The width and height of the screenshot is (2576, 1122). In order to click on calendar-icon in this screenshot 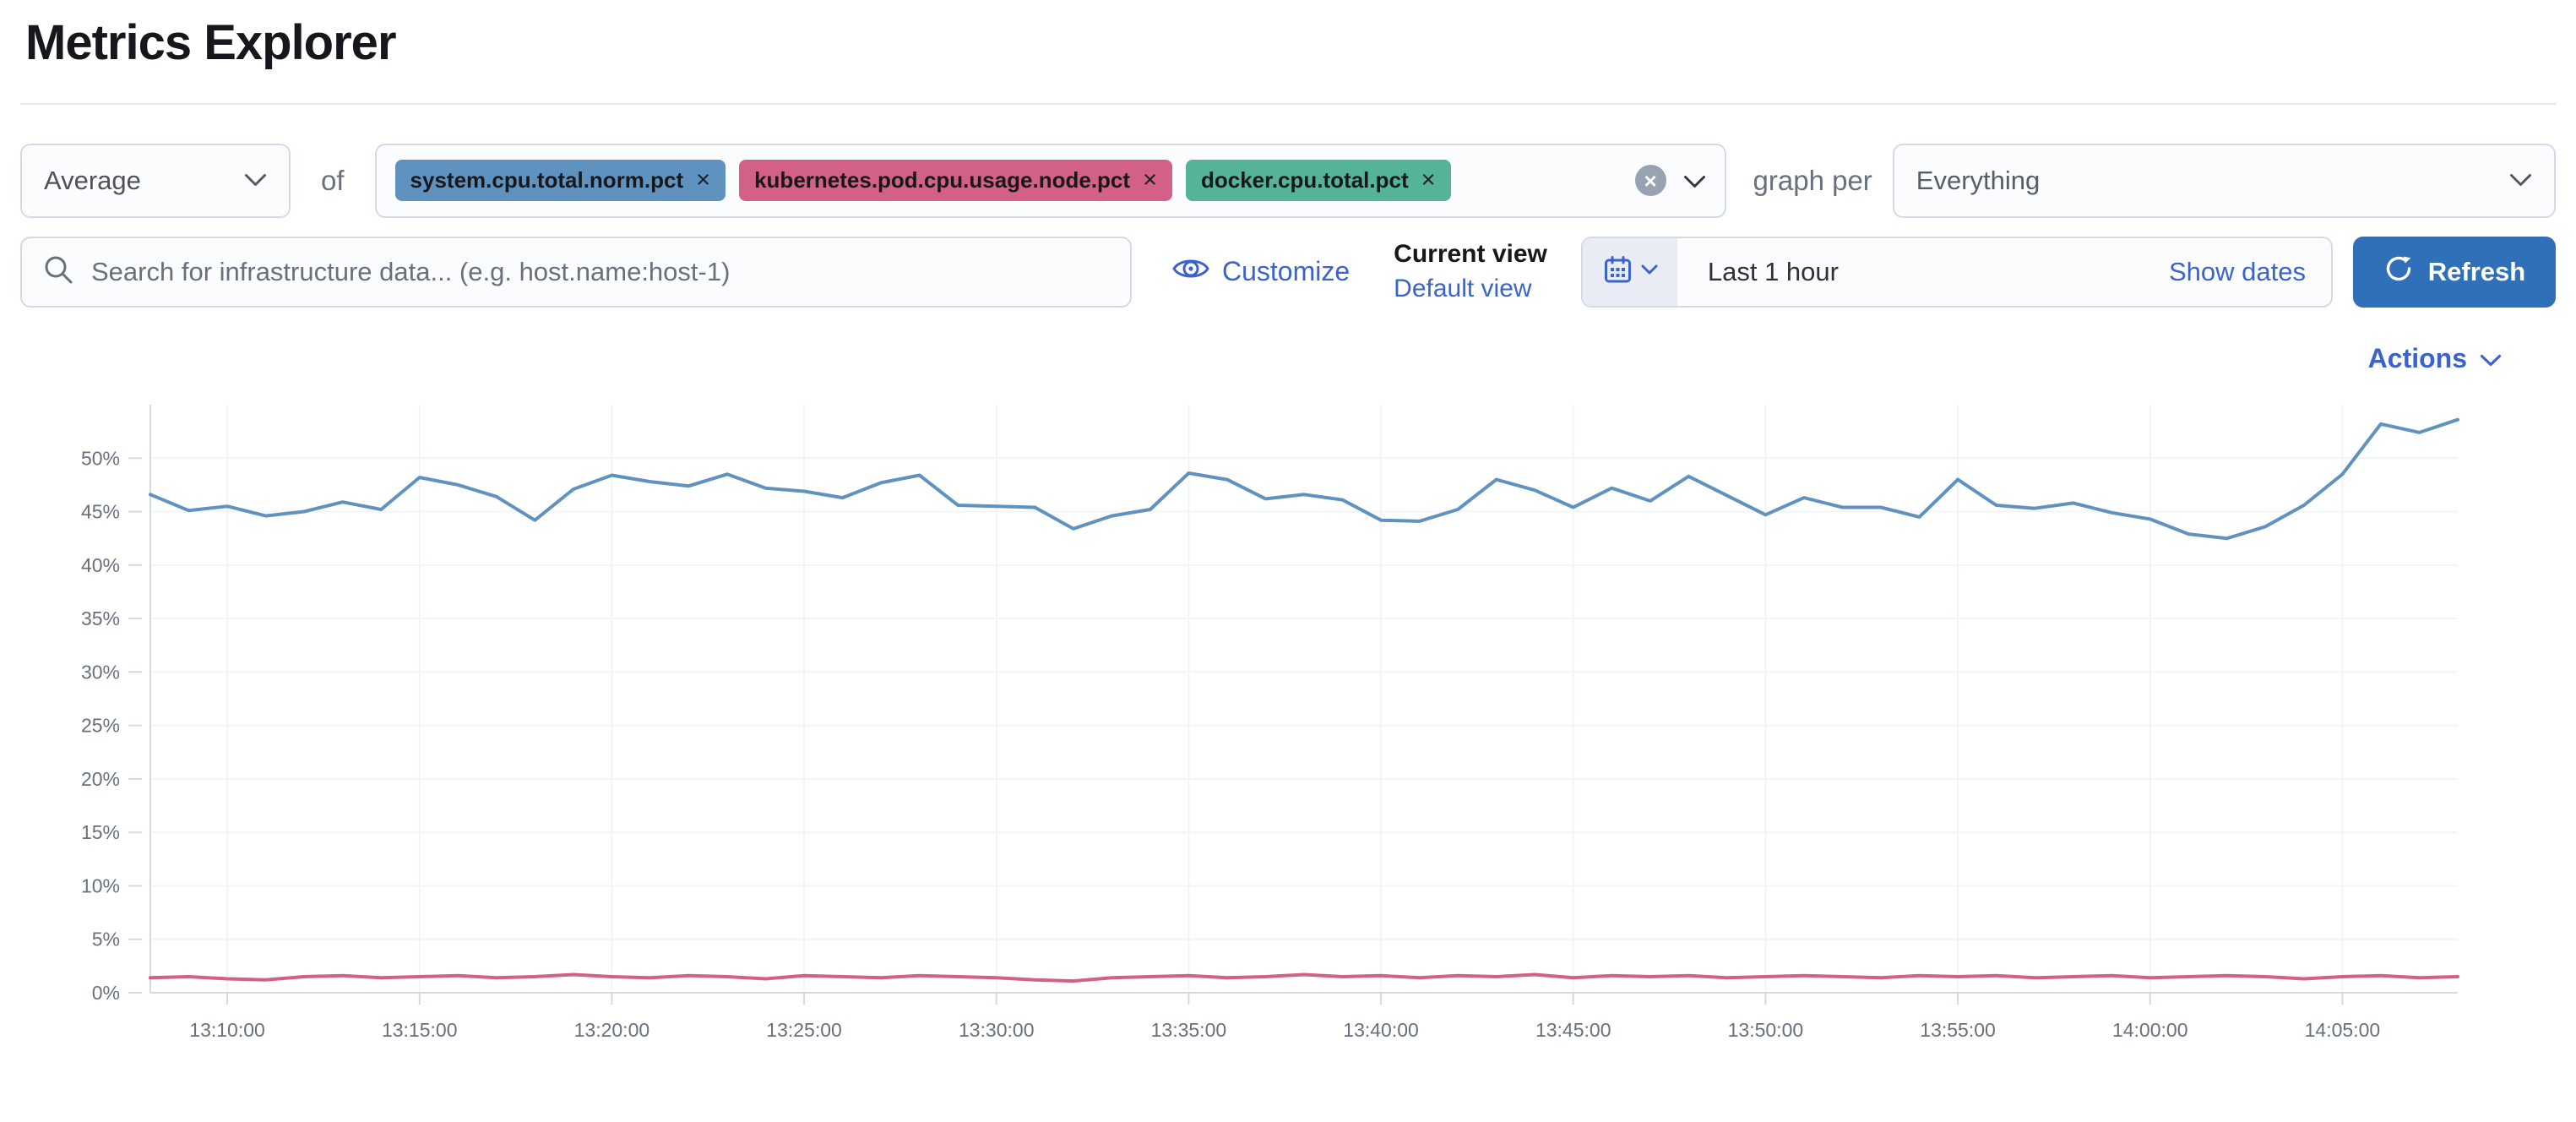, I will do `click(1617, 272)`.